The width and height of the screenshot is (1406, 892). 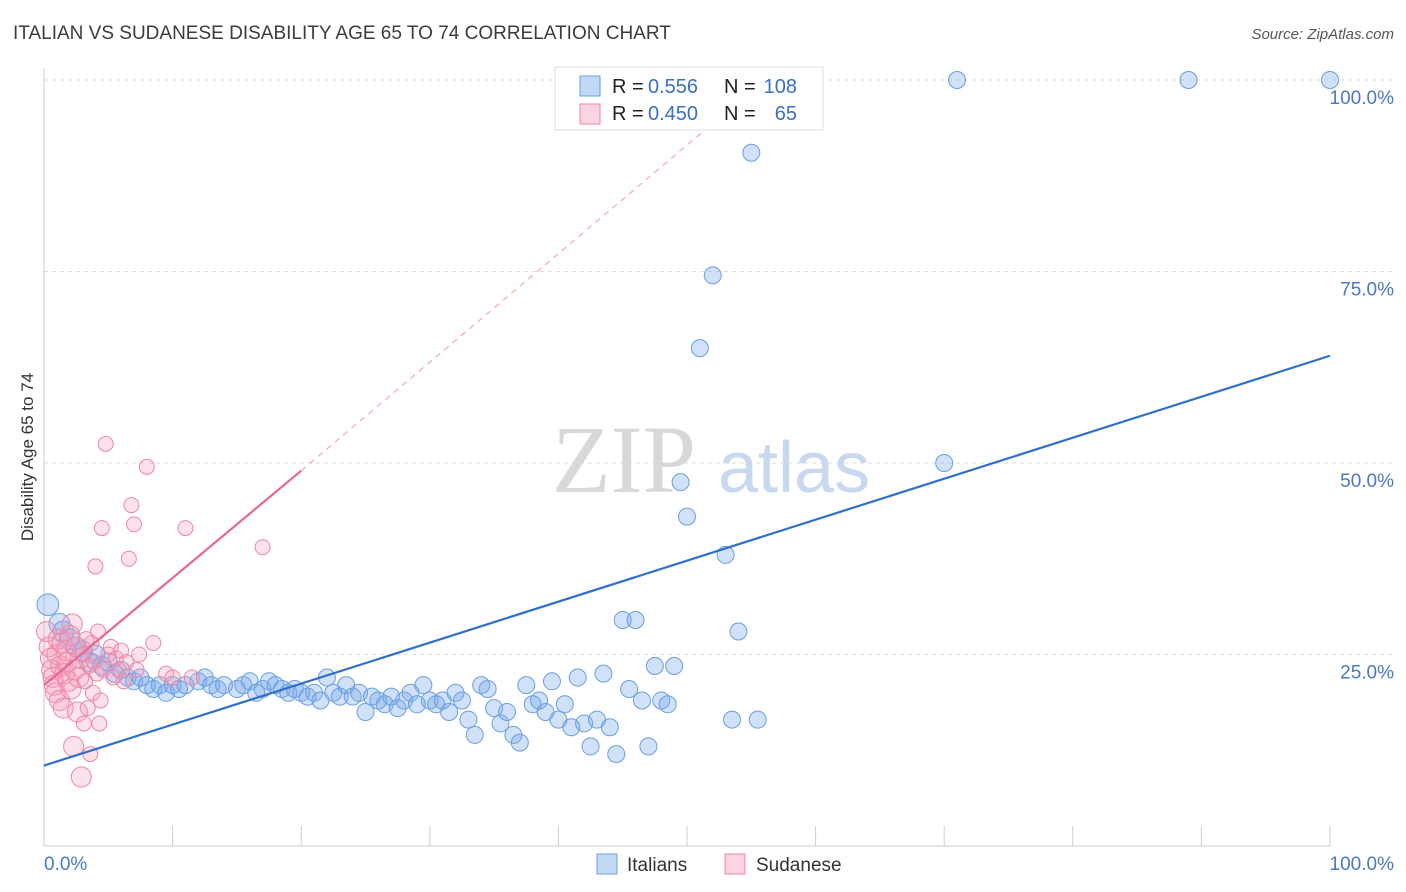 What do you see at coordinates (624, 459) in the screenshot?
I see `watermark-zip: ZIP` at bounding box center [624, 459].